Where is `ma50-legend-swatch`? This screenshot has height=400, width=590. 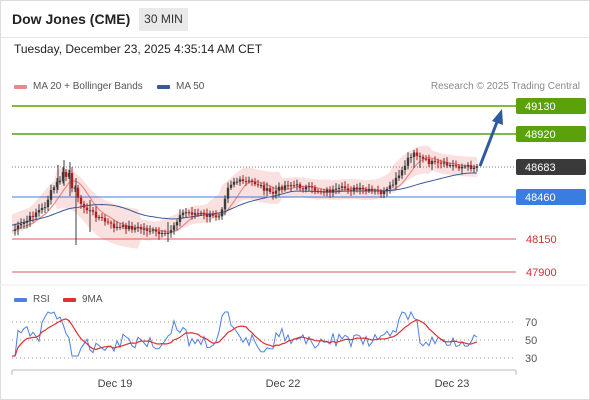 ma50-legend-swatch is located at coordinates (163, 87).